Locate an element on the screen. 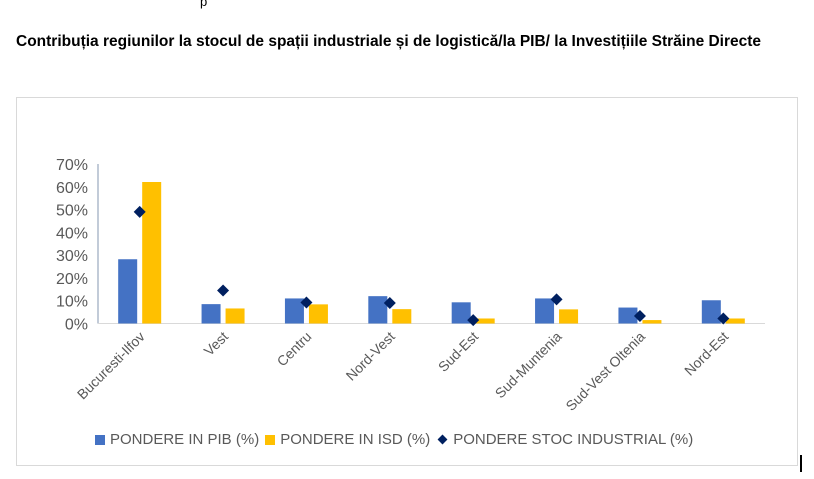 This screenshot has height=479, width=814. x-tick-label: Bucuresti-Ilfov is located at coordinates (111, 365).